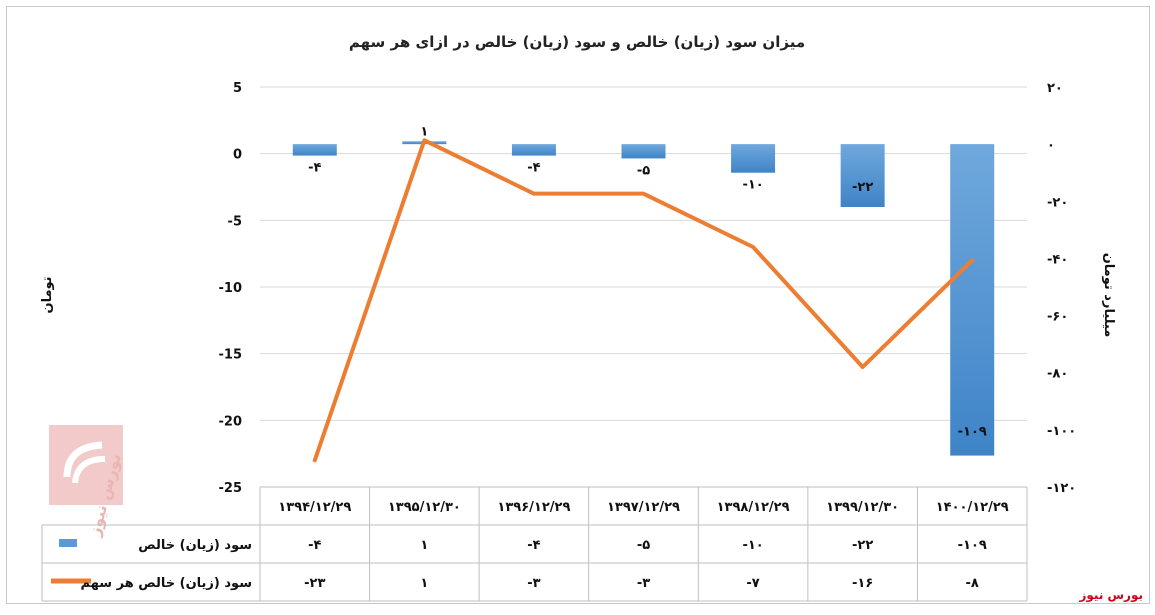  I want to click on right-tick-label: -۲۰, so click(1057, 202).